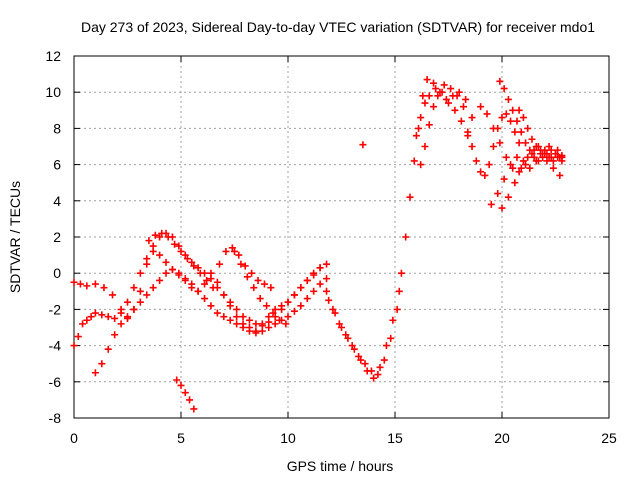 This screenshot has width=640, height=480. What do you see at coordinates (364, 334) in the screenshot?
I see `series-track-h` at bounding box center [364, 334].